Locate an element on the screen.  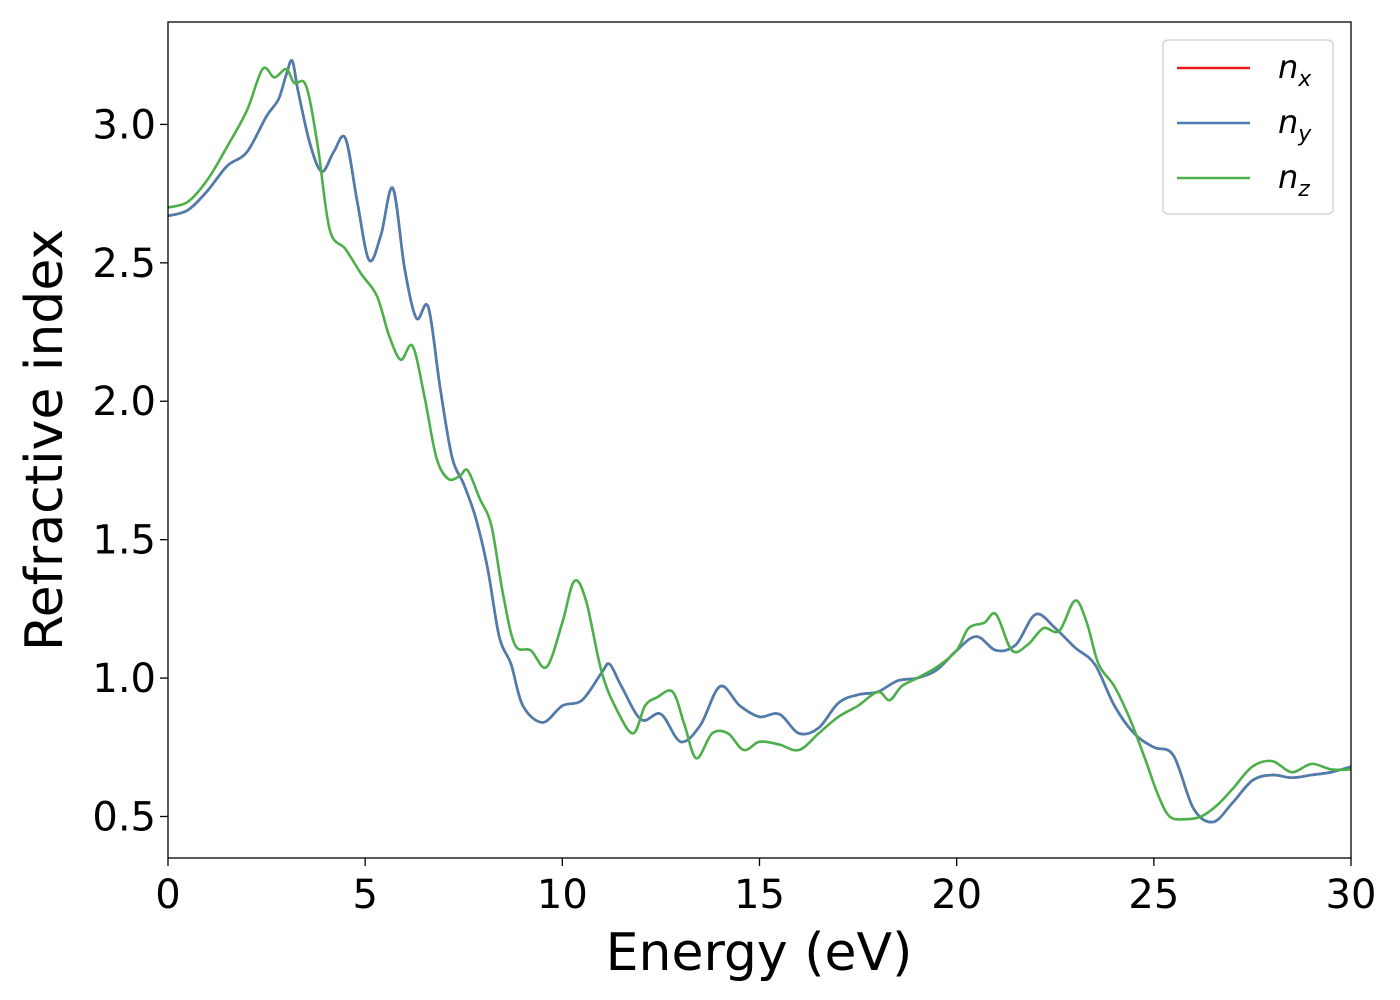
x-axis: 0 5 10 15 20 25 30 is located at coordinates (765, 888).